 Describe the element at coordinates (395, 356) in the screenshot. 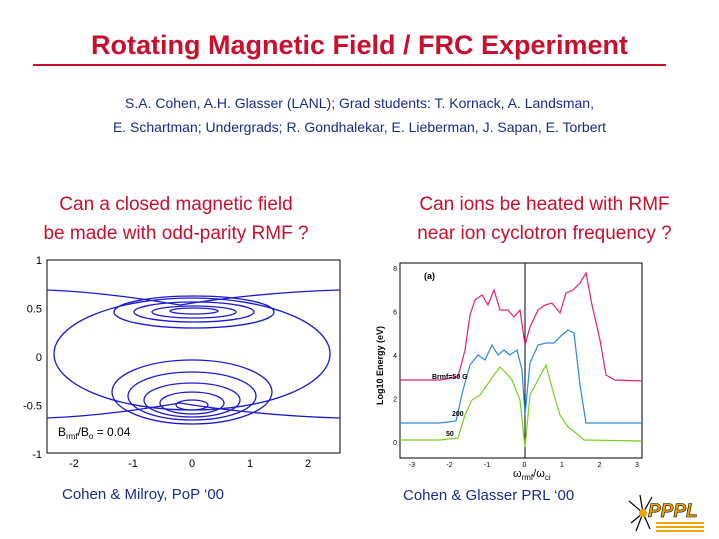

I see `energy-y-tick: 4` at that location.